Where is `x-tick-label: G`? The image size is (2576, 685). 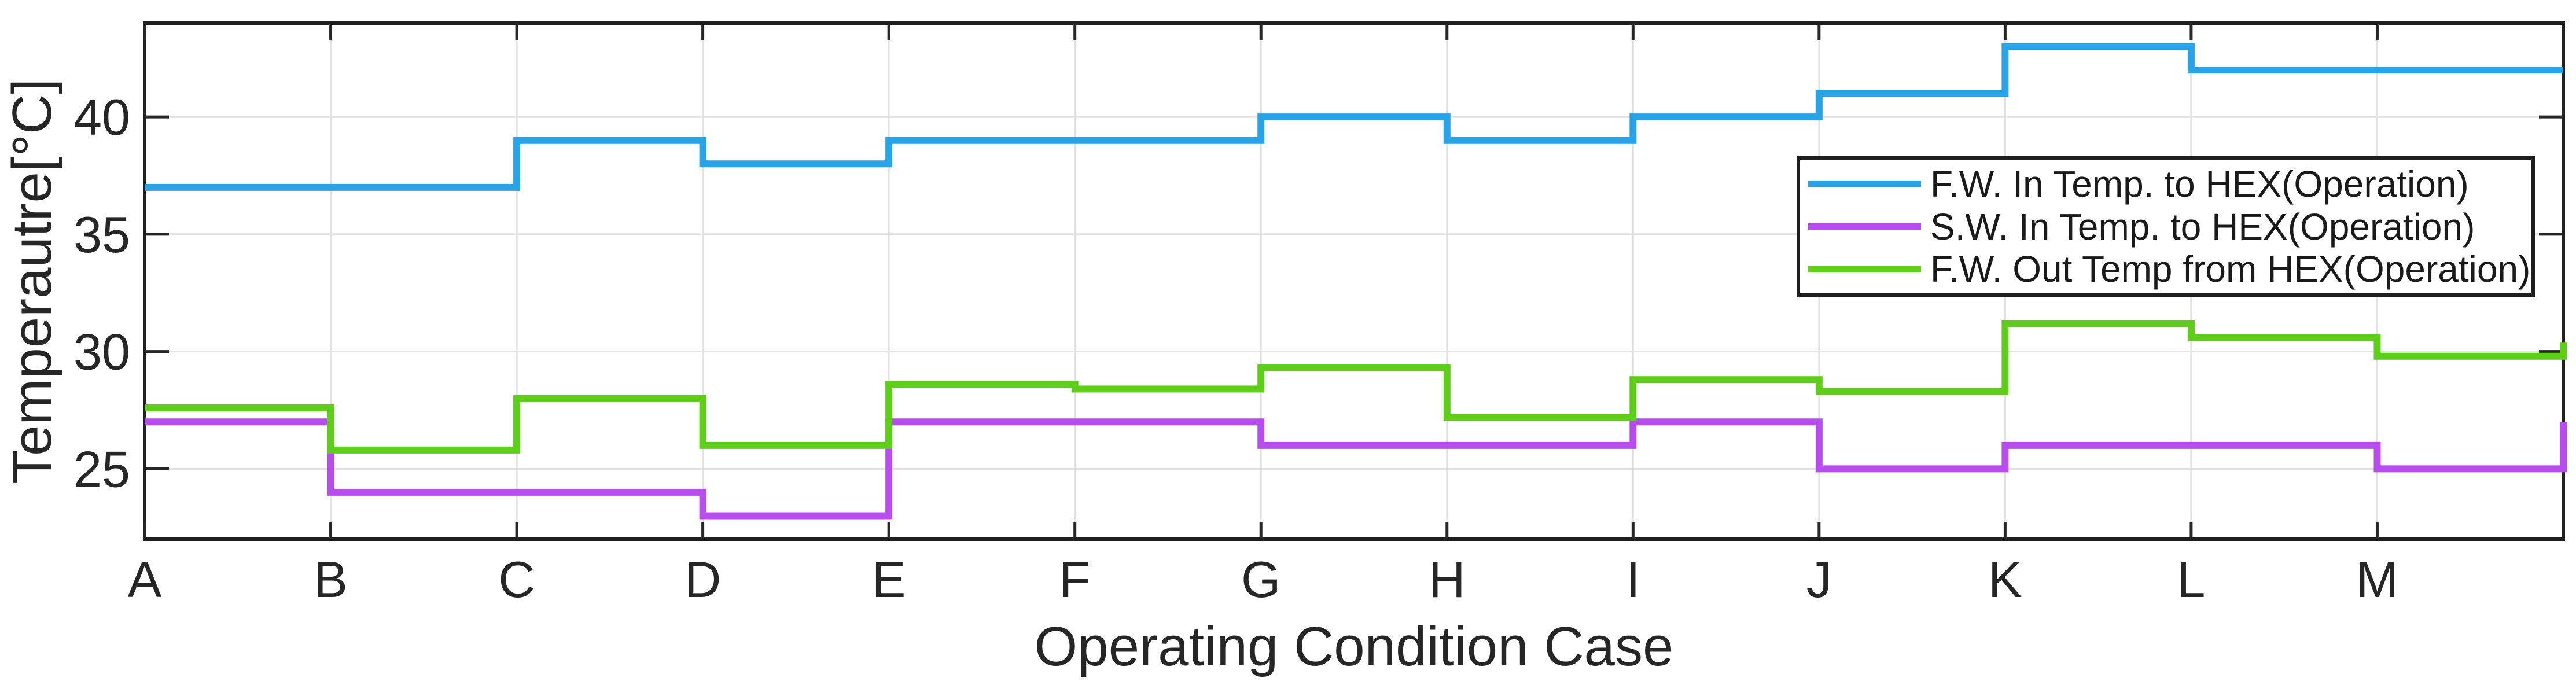 x-tick-label: G is located at coordinates (1260, 579).